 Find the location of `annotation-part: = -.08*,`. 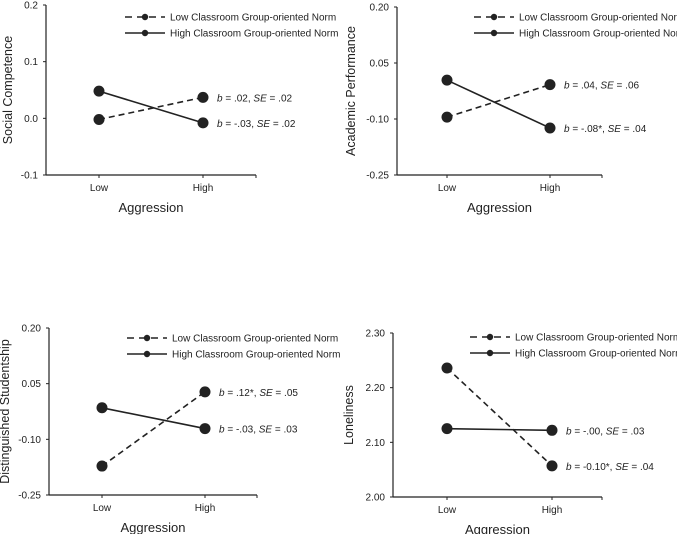

annotation-part: = -.08*, is located at coordinates (589, 129).